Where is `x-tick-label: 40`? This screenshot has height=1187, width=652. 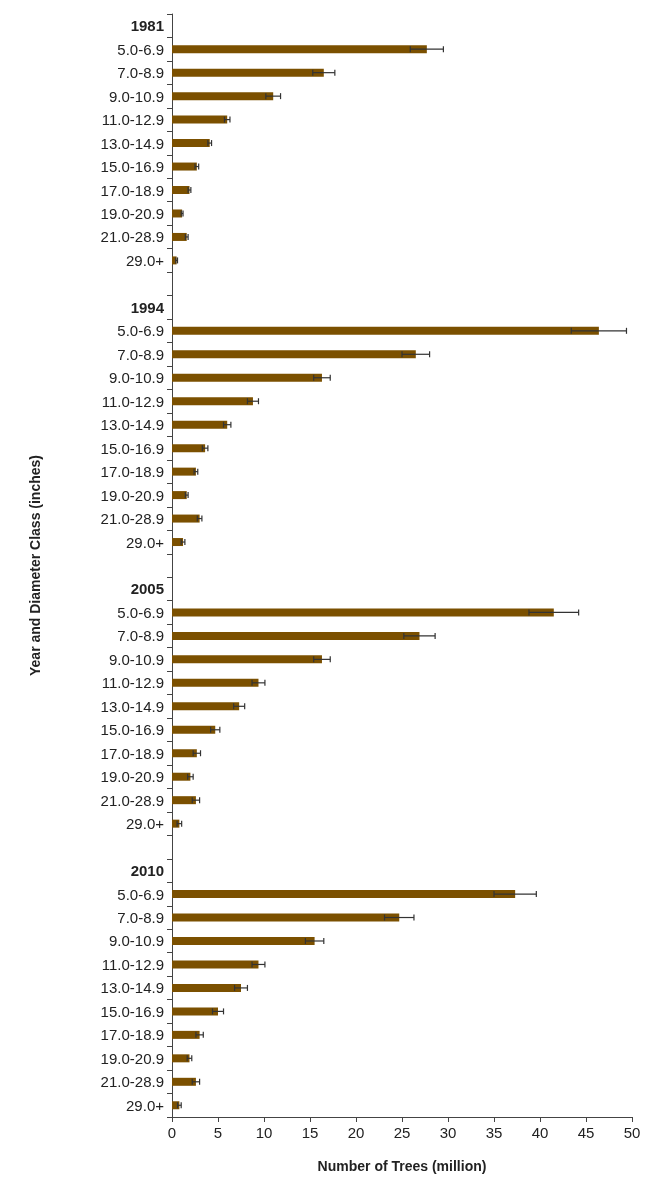
x-tick-label: 40 is located at coordinates (540, 1132).